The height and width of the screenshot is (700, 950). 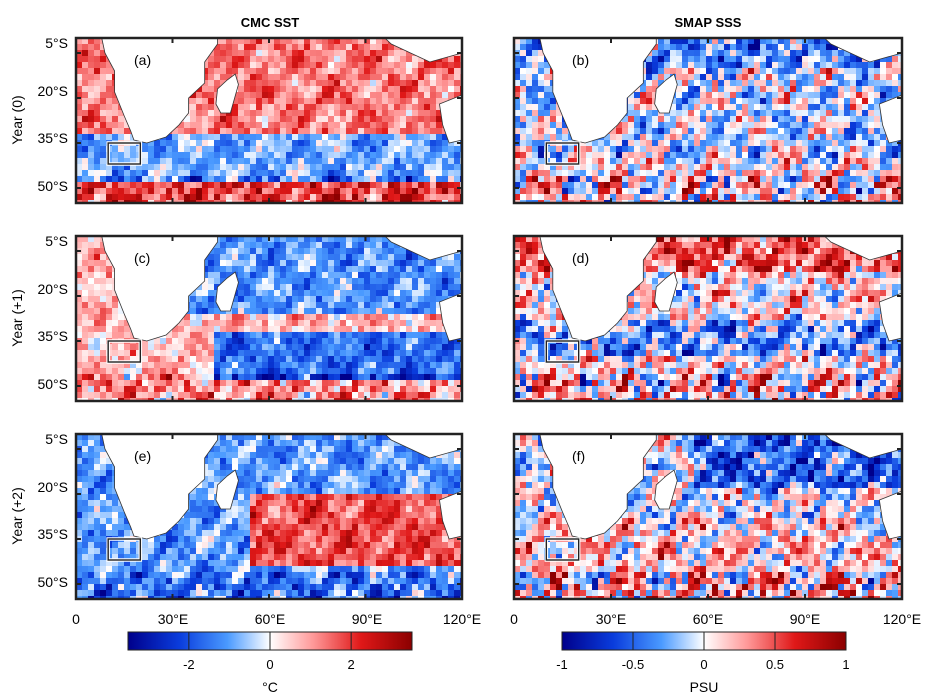 What do you see at coordinates (423, 50) in the screenshot?
I see `land-maritime-continent` at bounding box center [423, 50].